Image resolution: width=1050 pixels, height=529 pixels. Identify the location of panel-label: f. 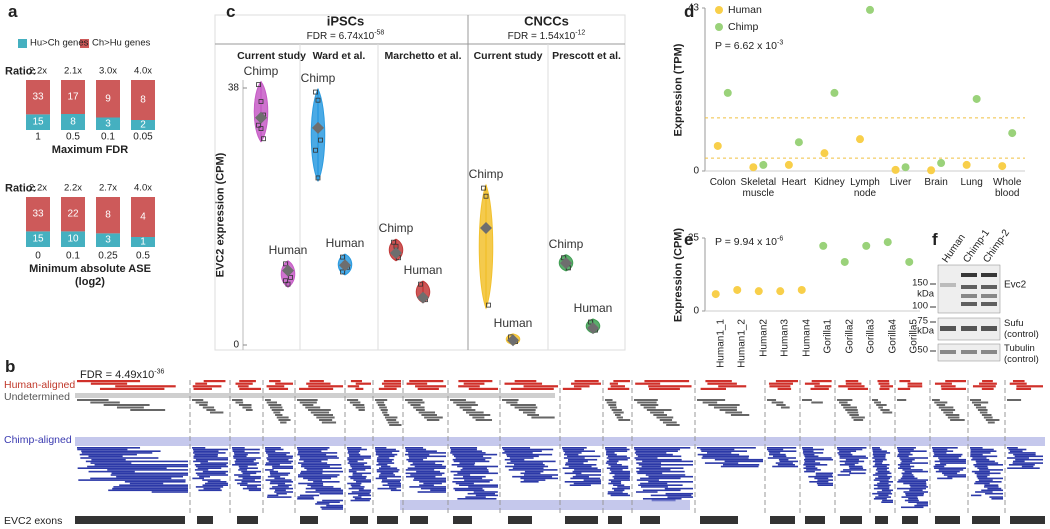
(935, 240).